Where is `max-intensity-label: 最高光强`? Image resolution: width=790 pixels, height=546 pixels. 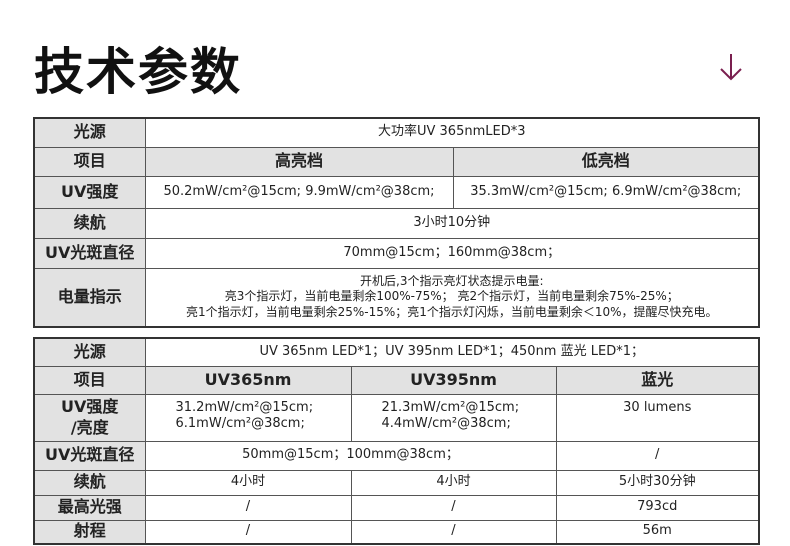 max-intensity-label: 最高光强 is located at coordinates (89, 507).